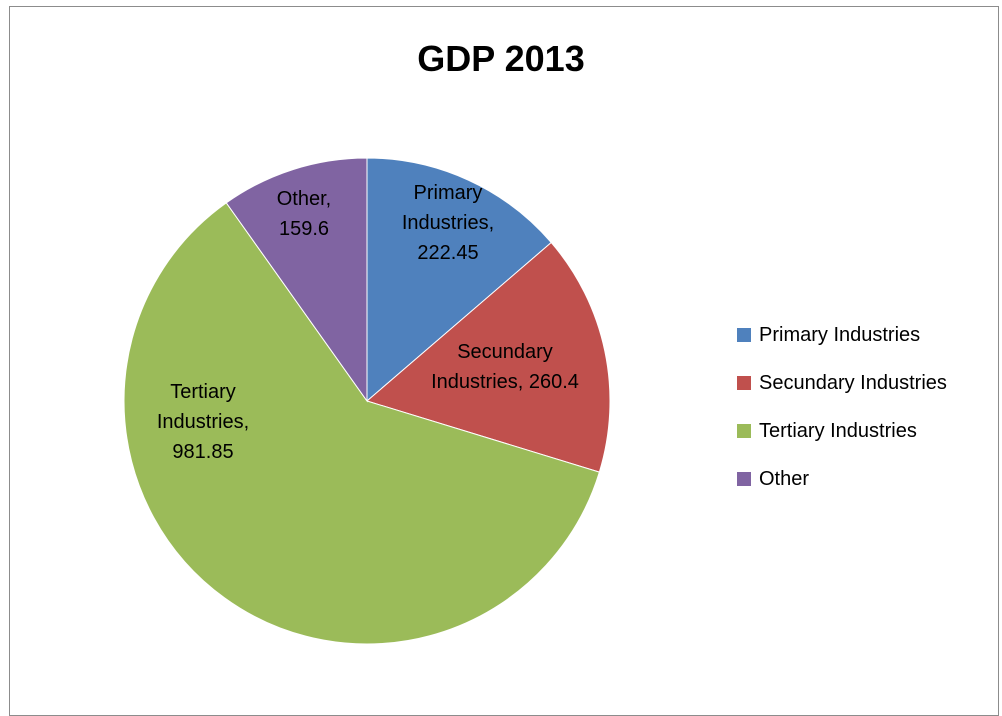 Image resolution: width=1002 pixels, height=716 pixels. What do you see at coordinates (853, 382) in the screenshot?
I see `legend-label-secundary-industries: Secundary Industries` at bounding box center [853, 382].